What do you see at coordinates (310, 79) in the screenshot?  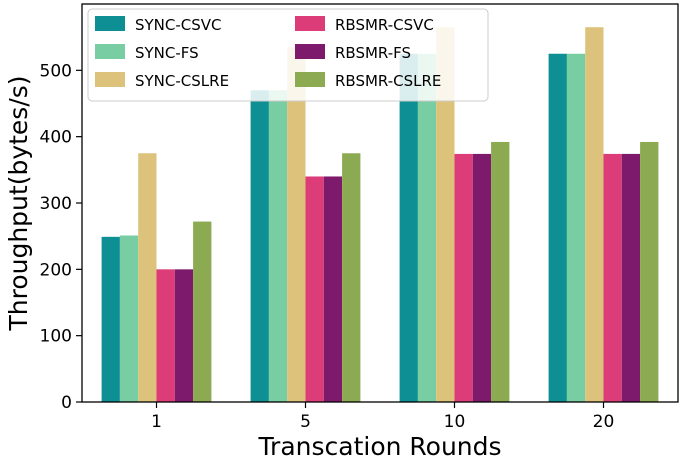 I see `legend-swatch-rbsmr-cslre` at bounding box center [310, 79].